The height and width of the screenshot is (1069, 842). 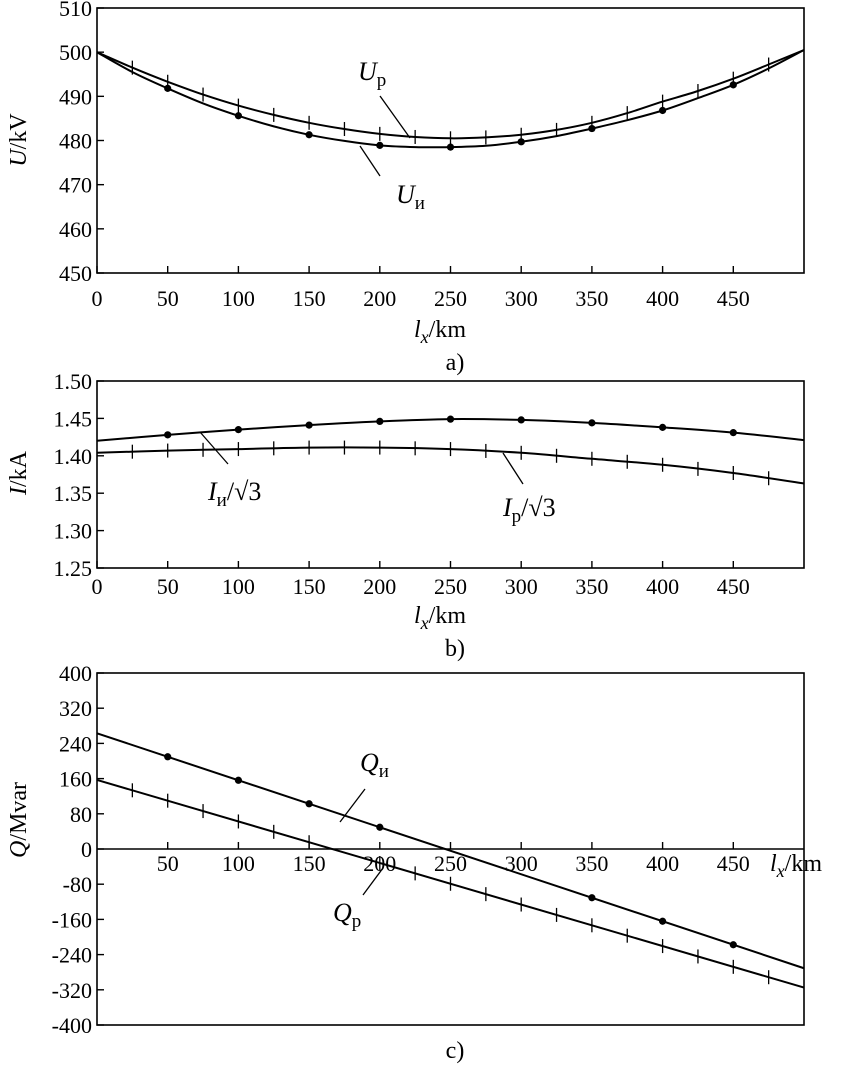 What do you see at coordinates (75, 141) in the screenshot?
I see `y-tick-label: 480` at bounding box center [75, 141].